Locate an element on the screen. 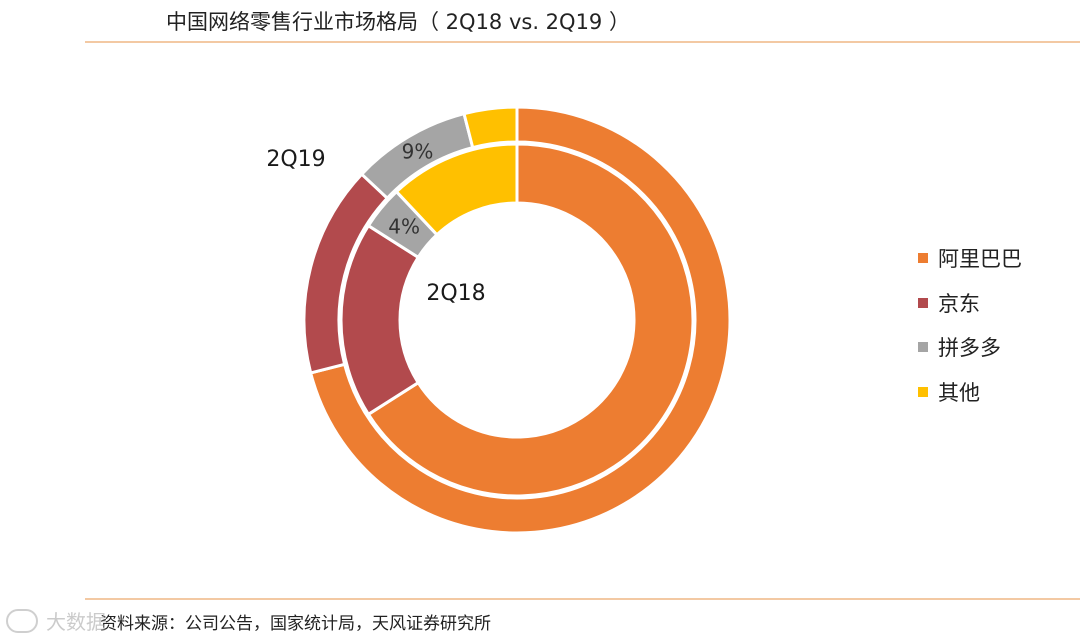  slice-2q19-other is located at coordinates (490, 127).